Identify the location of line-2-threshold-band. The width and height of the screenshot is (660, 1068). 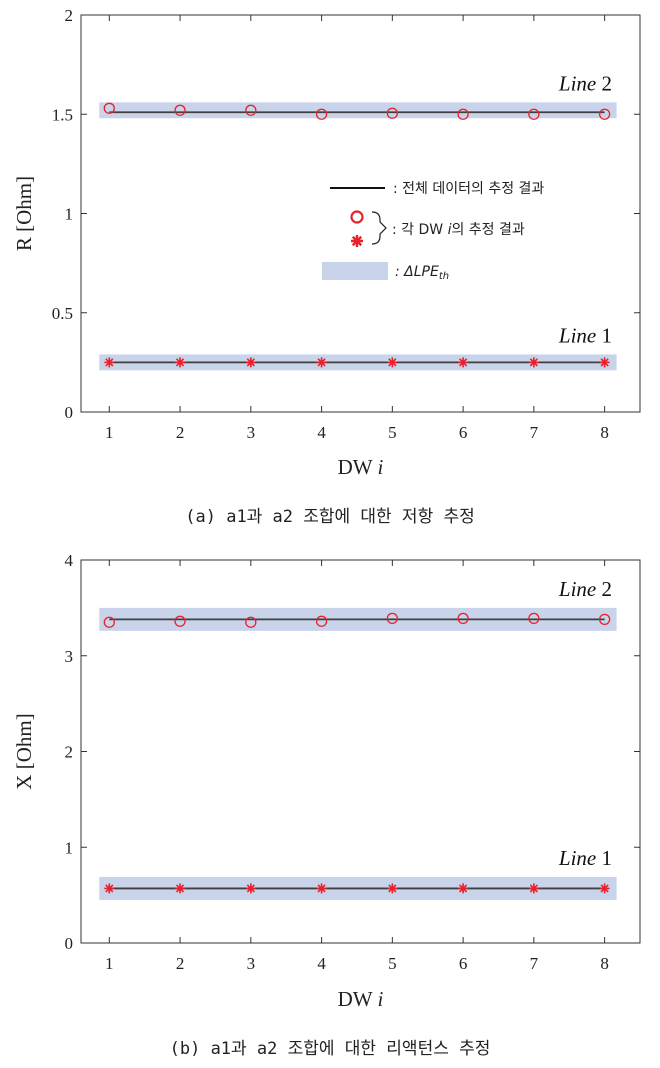
(358, 110).